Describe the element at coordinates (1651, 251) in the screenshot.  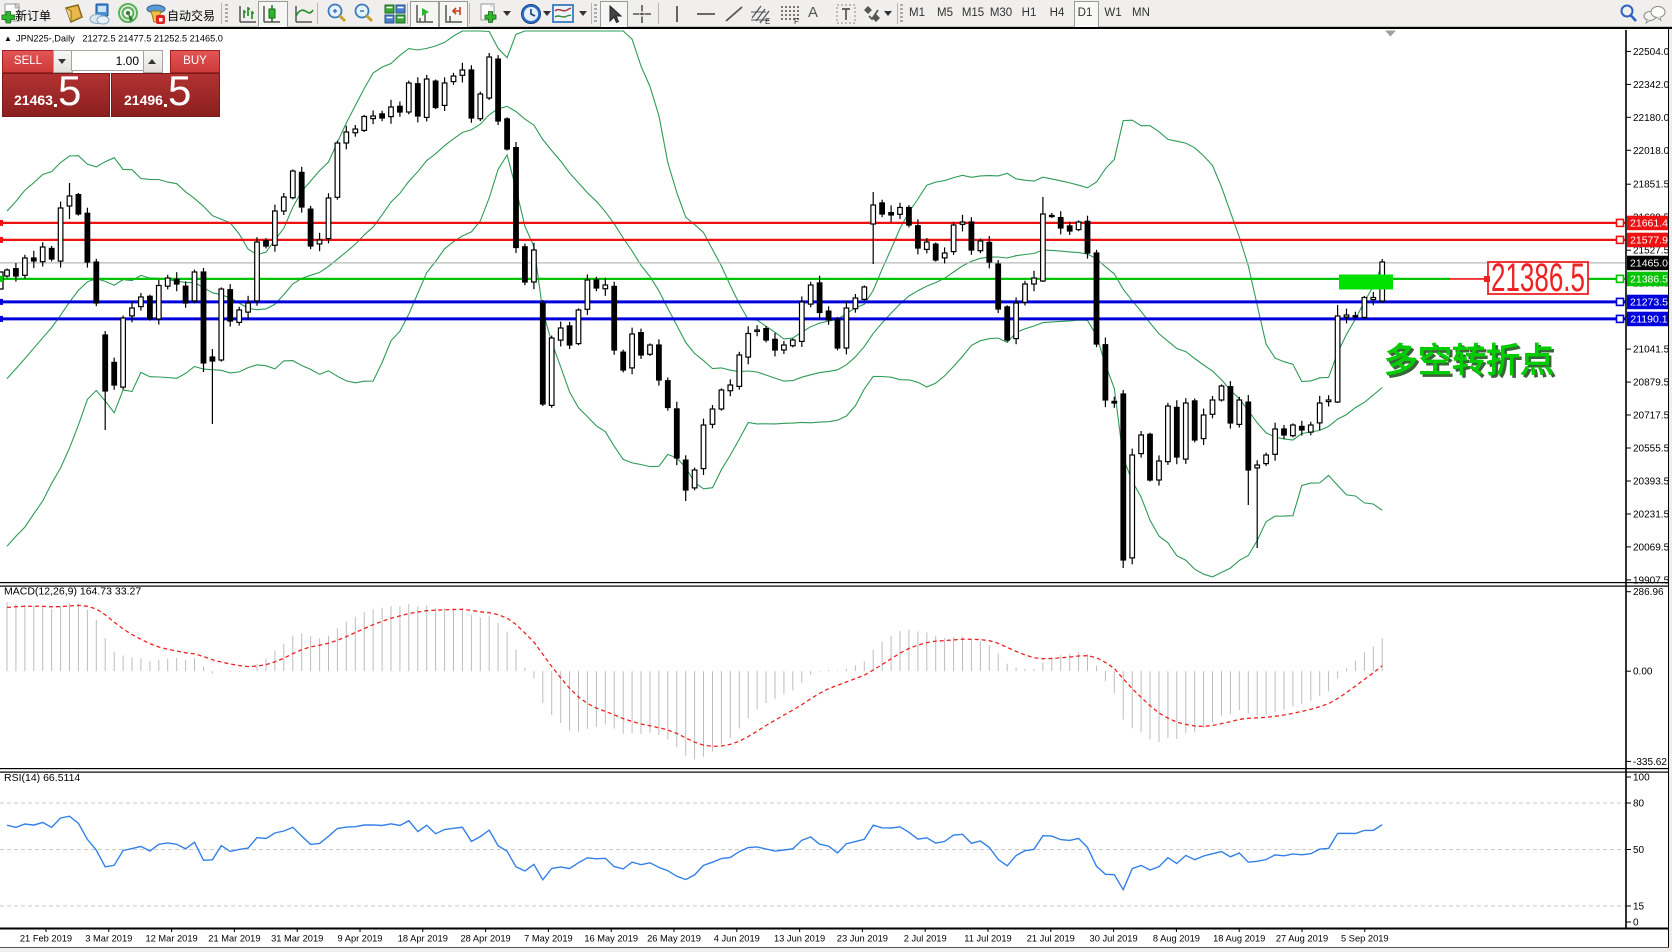
I see `svg-text: 21527.5` at that location.